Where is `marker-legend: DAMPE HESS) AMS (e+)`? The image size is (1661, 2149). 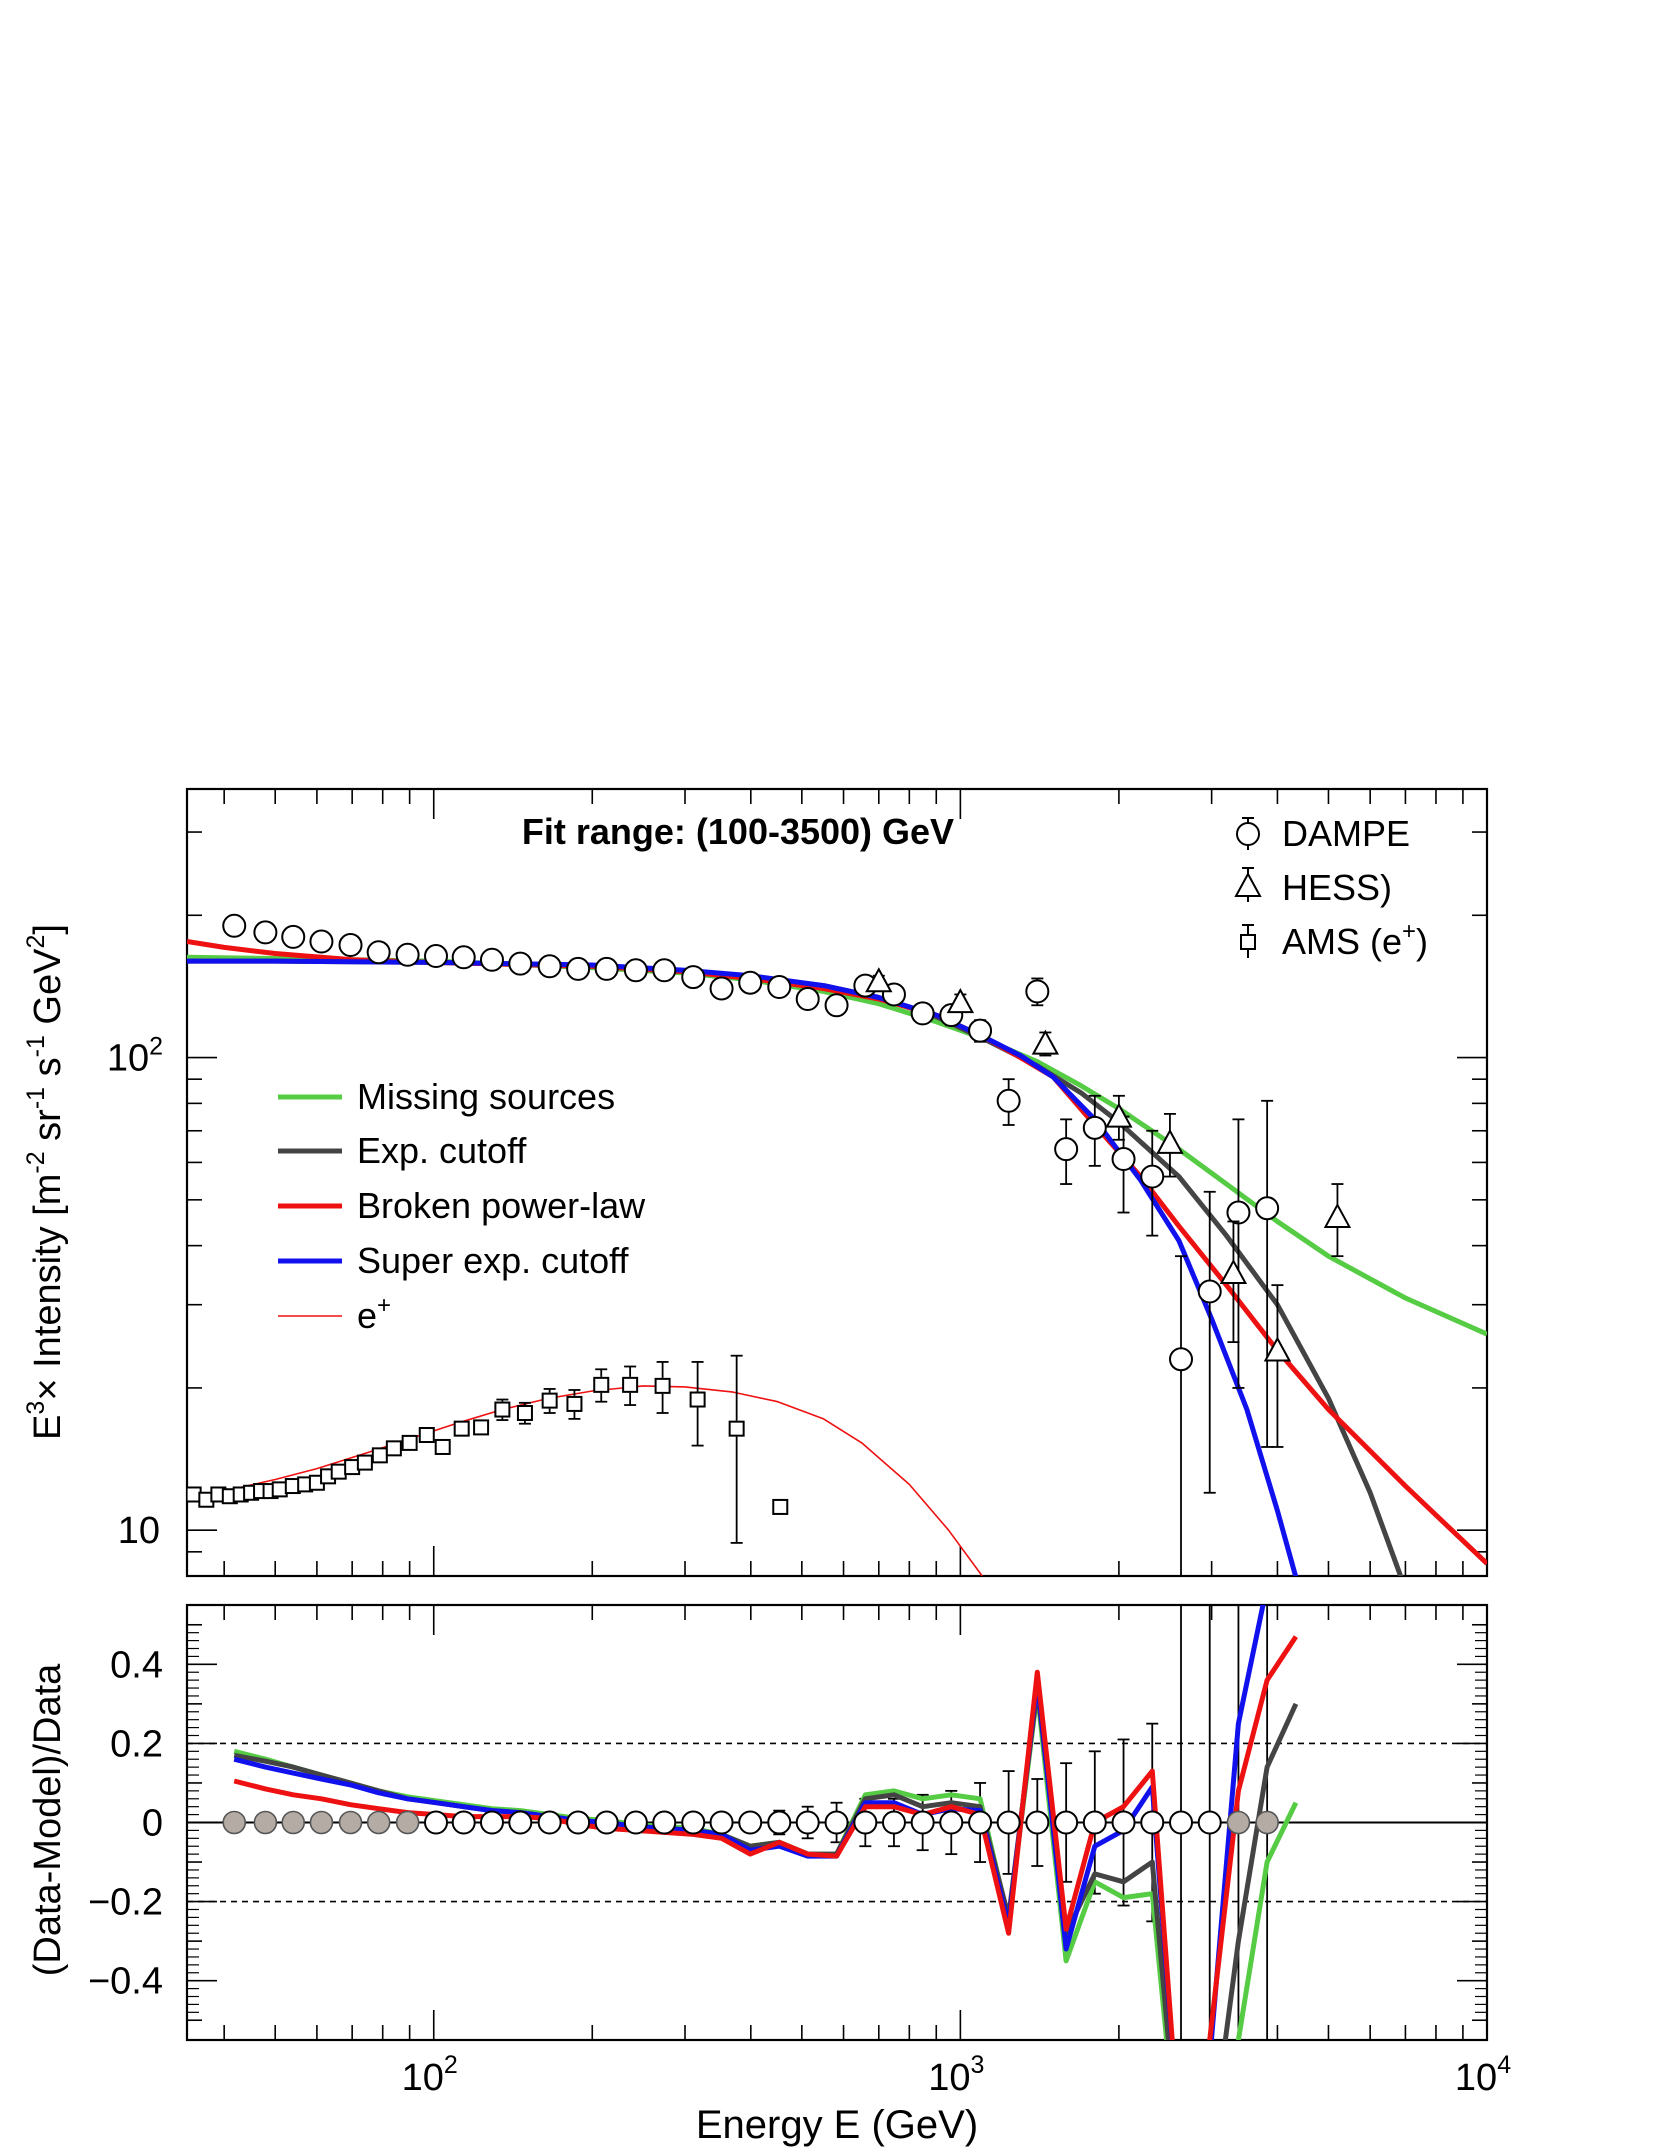 marker-legend: DAMPE HESS) AMS (e+) is located at coordinates (1331, 887).